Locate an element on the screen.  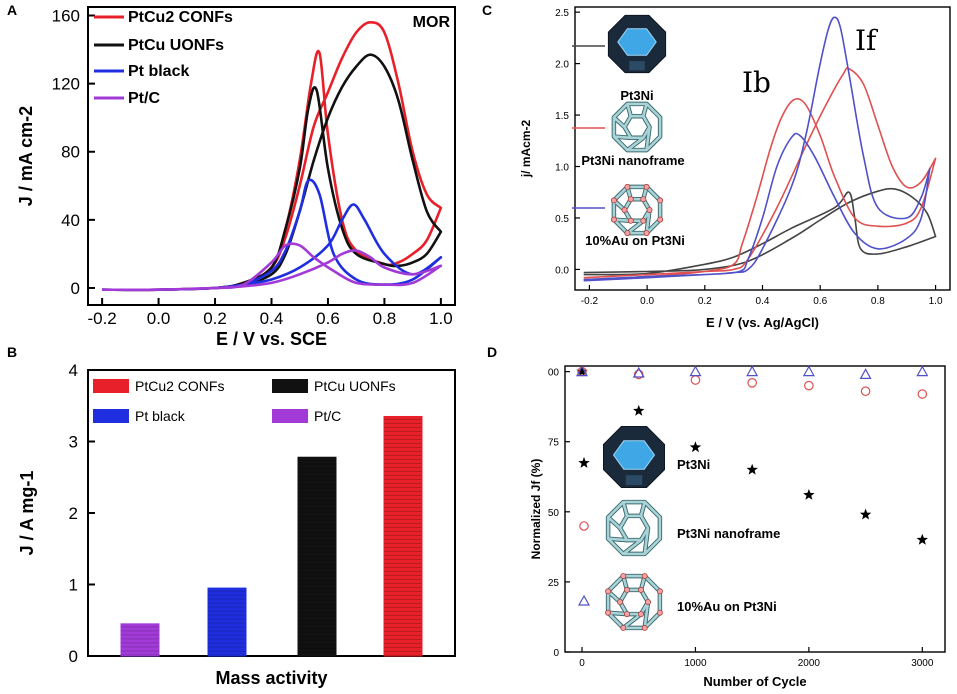
panel-d-x-tick-label: 2000 is located at coordinates (809, 663).